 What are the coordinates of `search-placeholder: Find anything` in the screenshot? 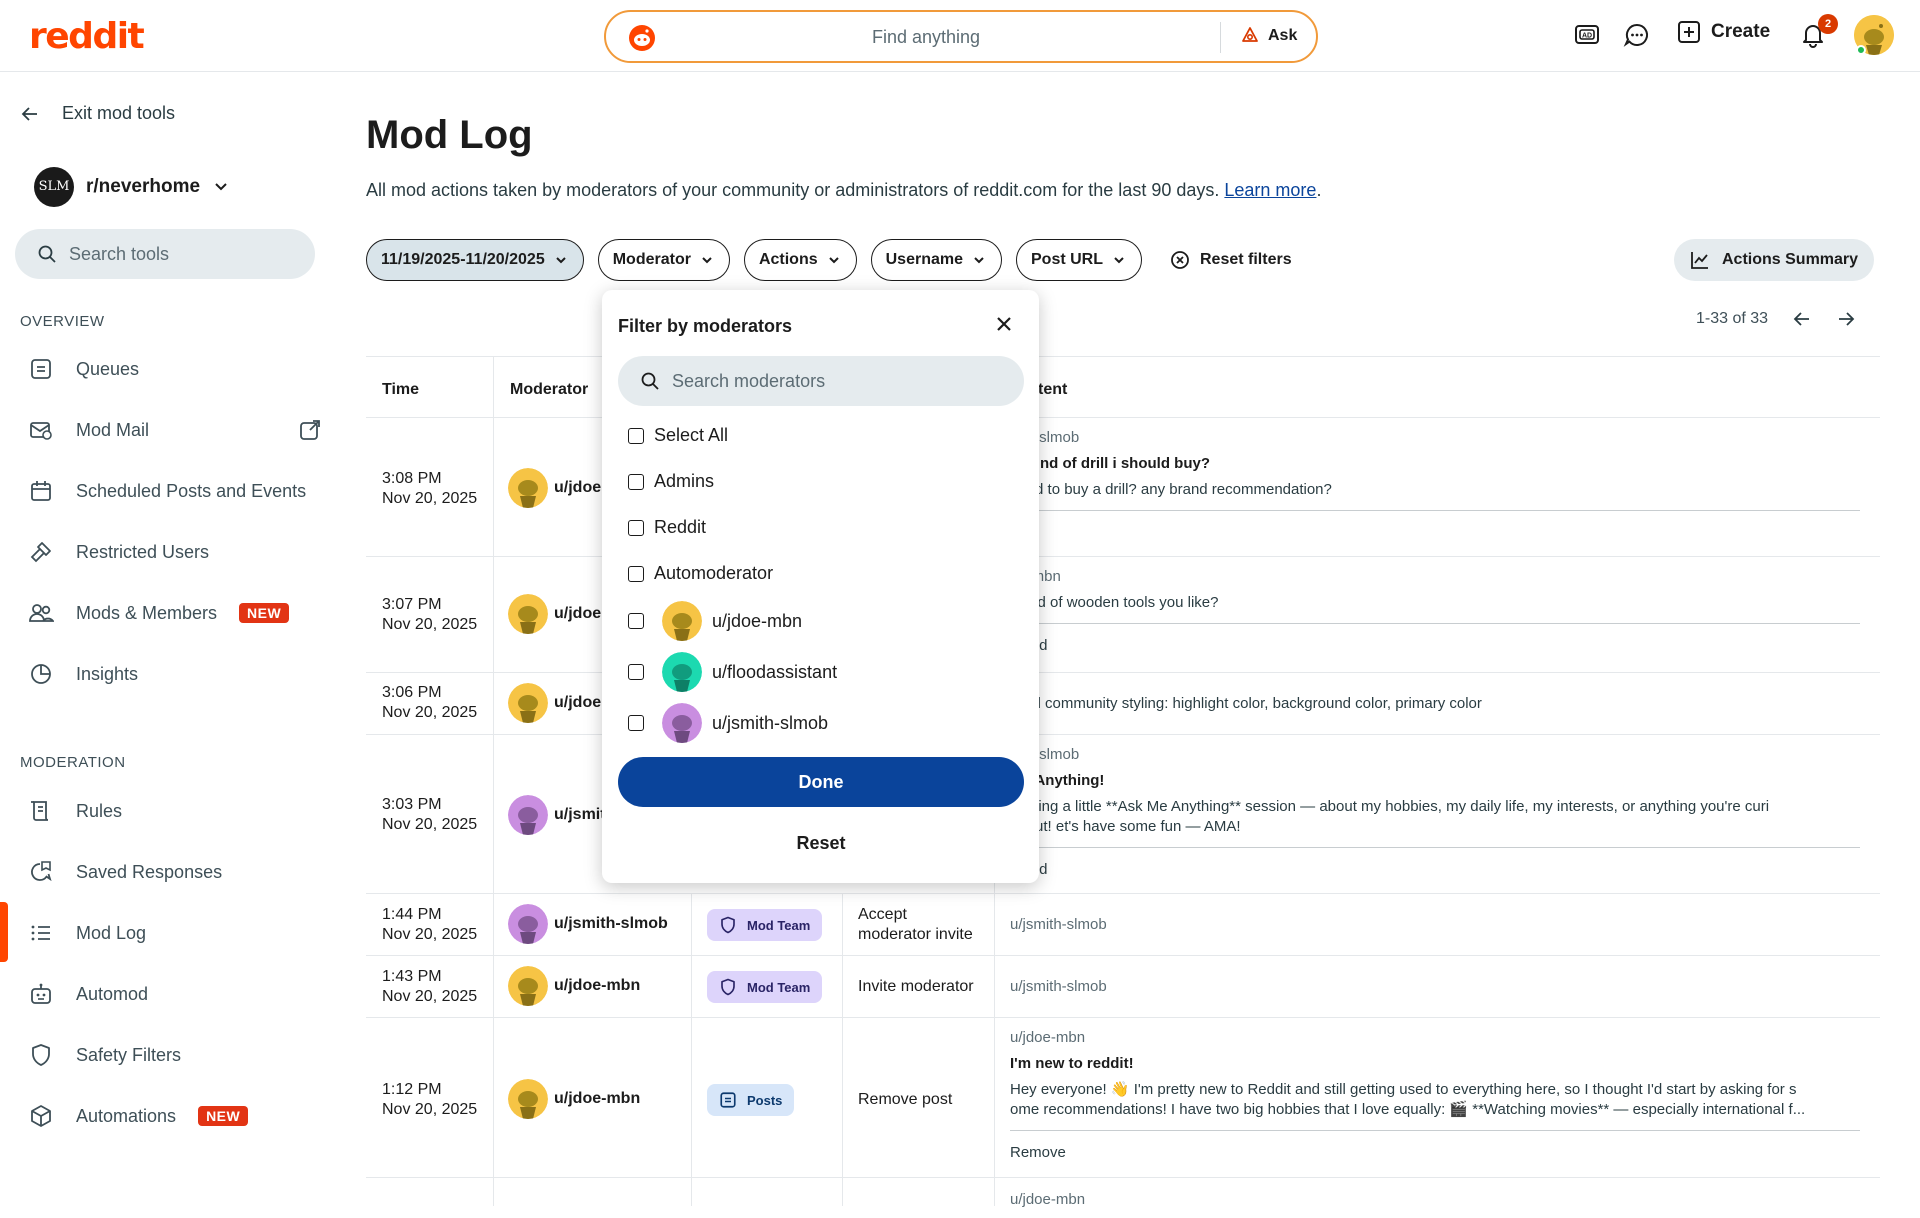 It's located at (926, 37).